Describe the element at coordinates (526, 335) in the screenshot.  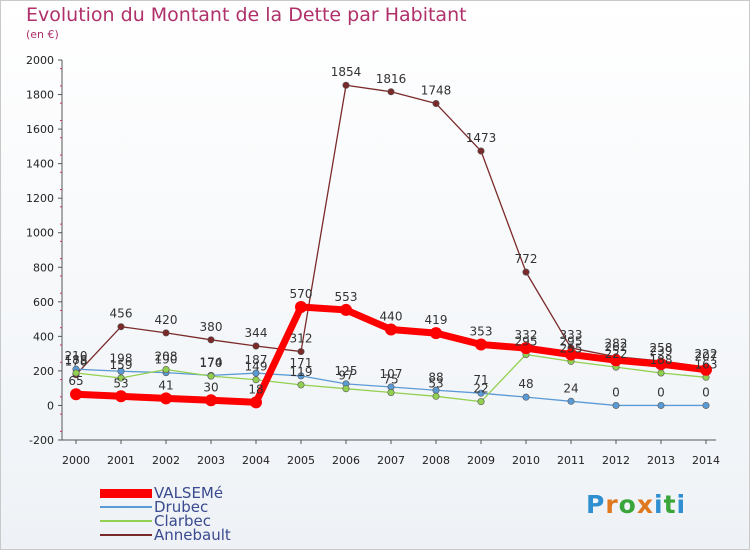
I see `data-label: 332` at that location.